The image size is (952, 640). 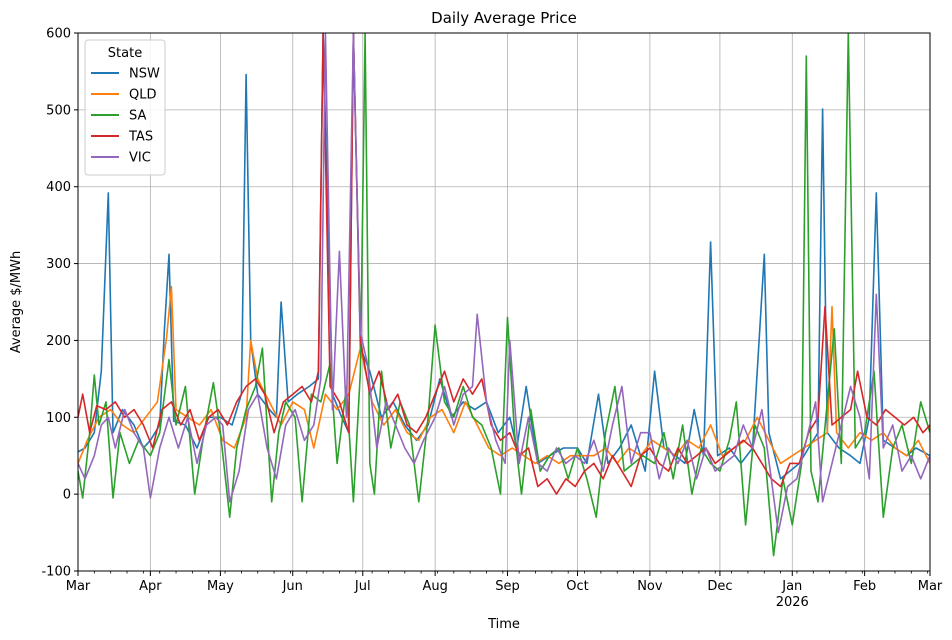 I want to click on y-tick-label: 0, so click(x=67, y=495).